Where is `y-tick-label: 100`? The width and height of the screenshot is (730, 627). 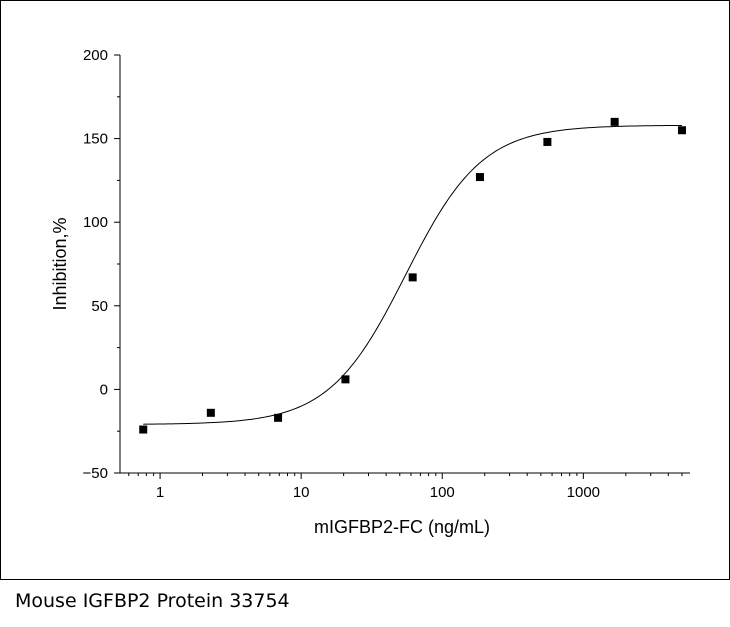
y-tick-label: 100 is located at coordinates (95, 222).